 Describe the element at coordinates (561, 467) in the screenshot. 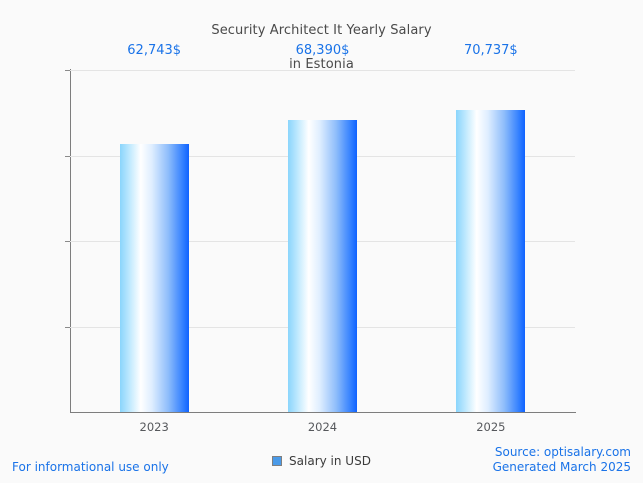

I see `footer-generated: Generated March 2025` at that location.